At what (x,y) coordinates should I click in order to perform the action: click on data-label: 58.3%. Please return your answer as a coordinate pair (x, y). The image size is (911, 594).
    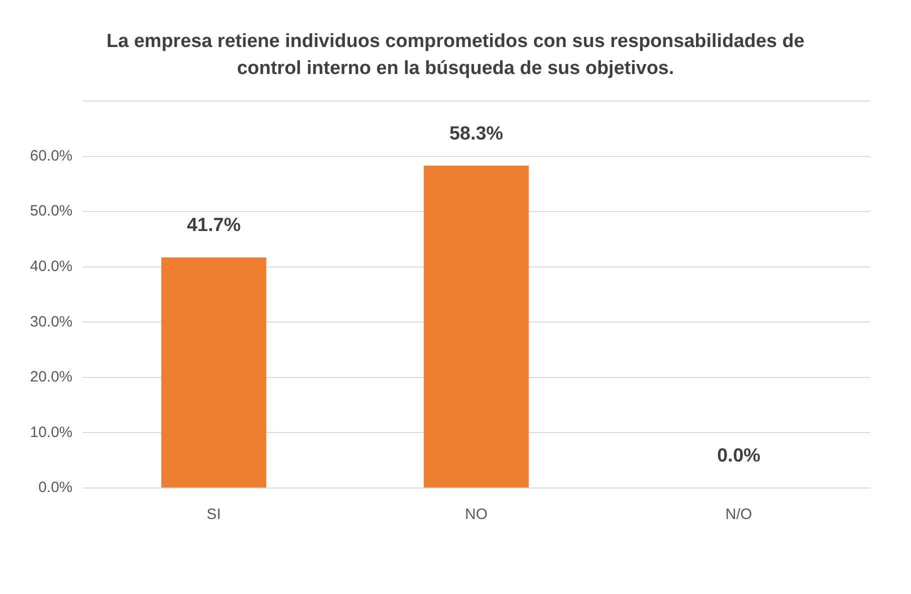
    Looking at the image, I should click on (476, 133).